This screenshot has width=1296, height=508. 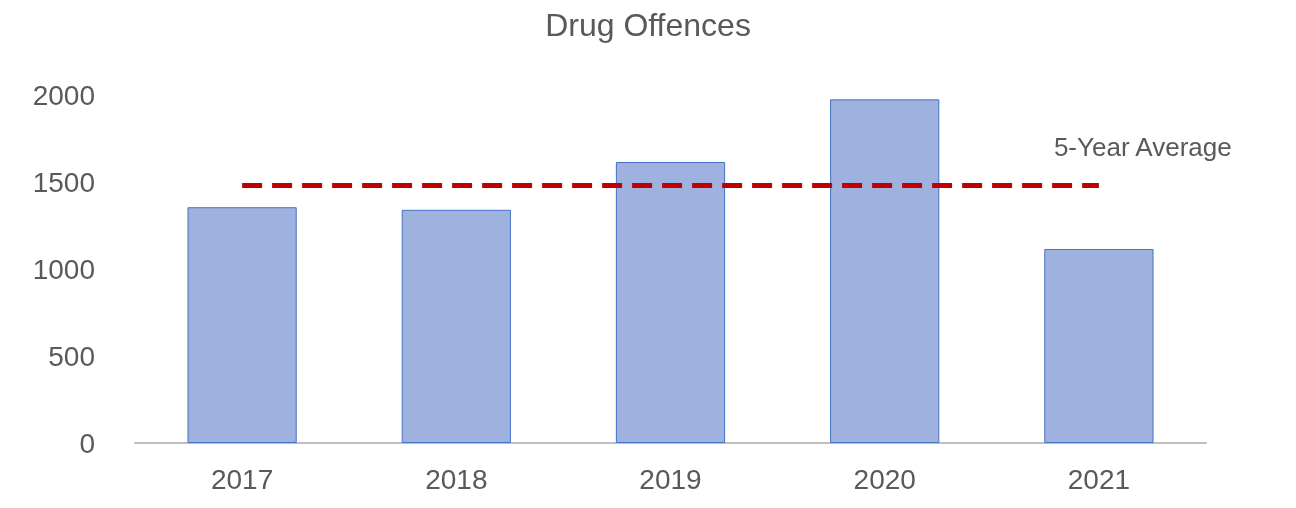 I want to click on x-tick-label: 2018, so click(x=456, y=479).